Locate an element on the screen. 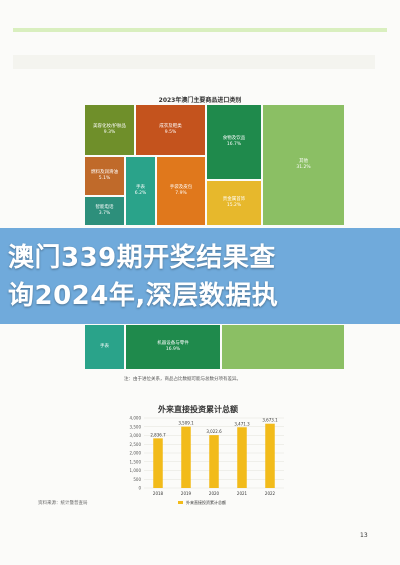 This screenshot has width=400, height=565. x-tick-label: 2018 is located at coordinates (158, 493).